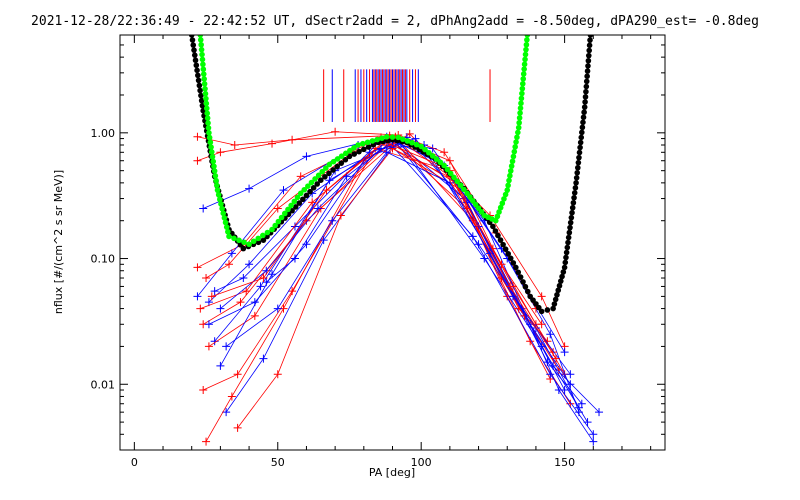 This screenshot has width=800, height=500. What do you see at coordinates (407, 95) in the screenshot?
I see `sector-mark-group` at bounding box center [407, 95].